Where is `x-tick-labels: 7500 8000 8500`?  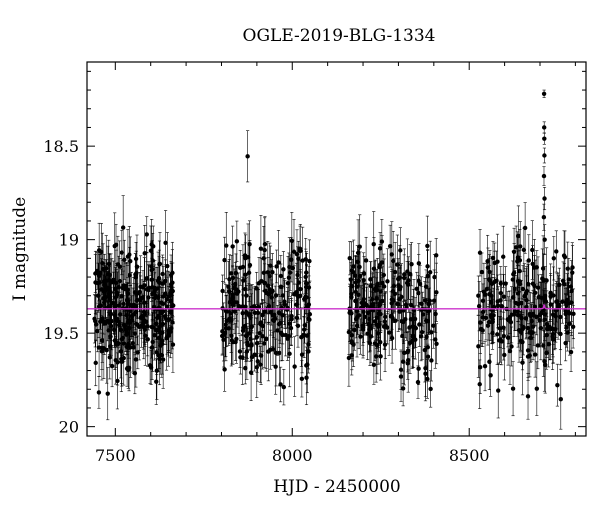
x-tick-labels: 7500 8000 8500 is located at coordinates (292, 455).